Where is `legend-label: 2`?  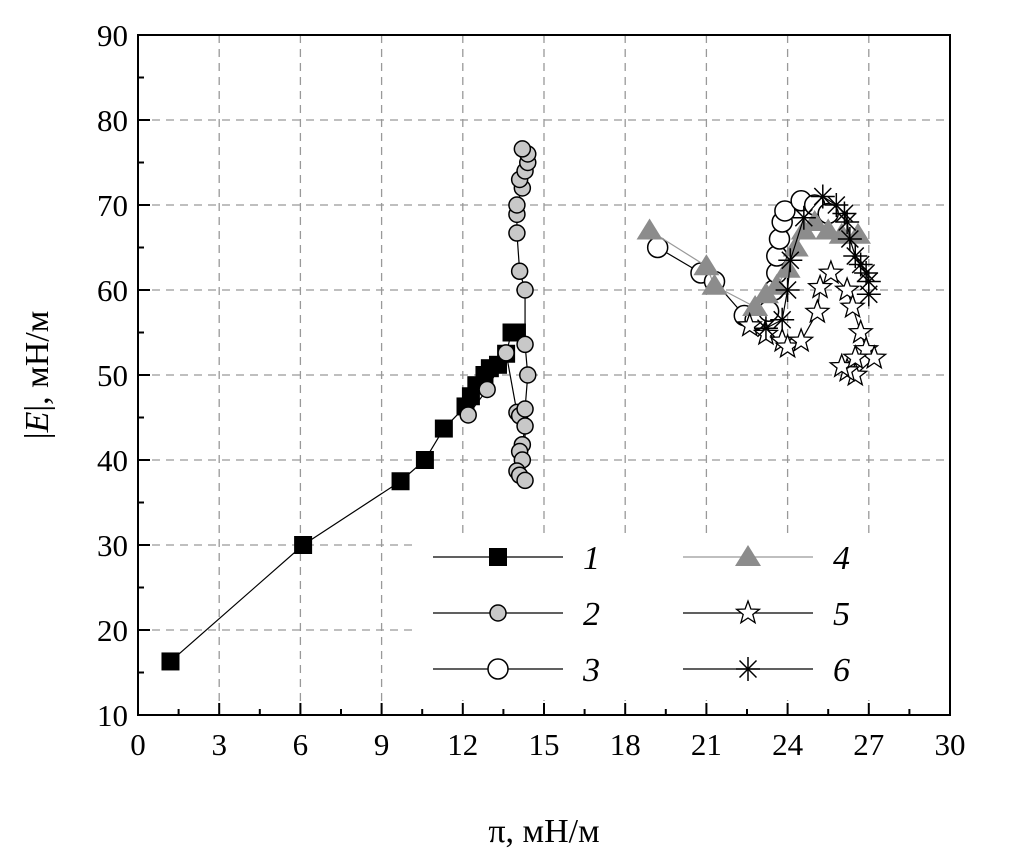
legend-label: 2 is located at coordinates (591, 614).